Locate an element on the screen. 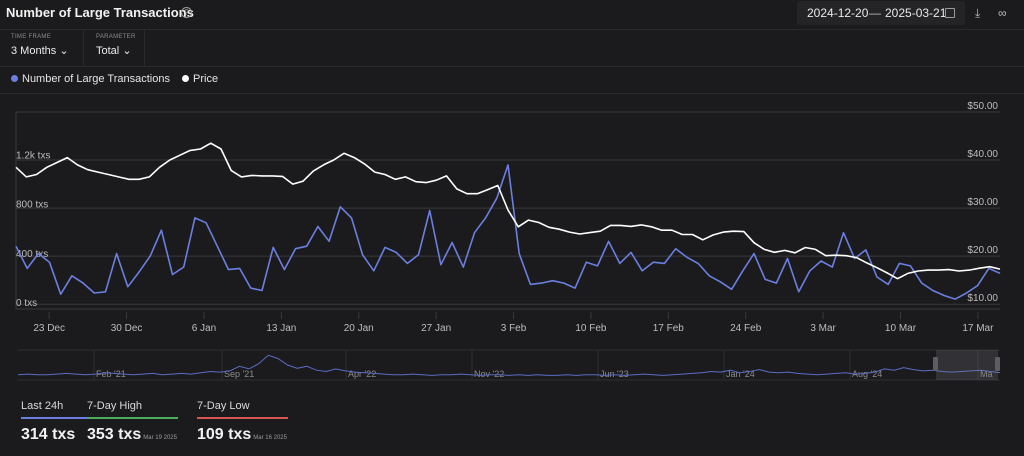 This screenshot has width=1024, height=456. legend-item-transactions: Number of Large Transactions is located at coordinates (90, 79).